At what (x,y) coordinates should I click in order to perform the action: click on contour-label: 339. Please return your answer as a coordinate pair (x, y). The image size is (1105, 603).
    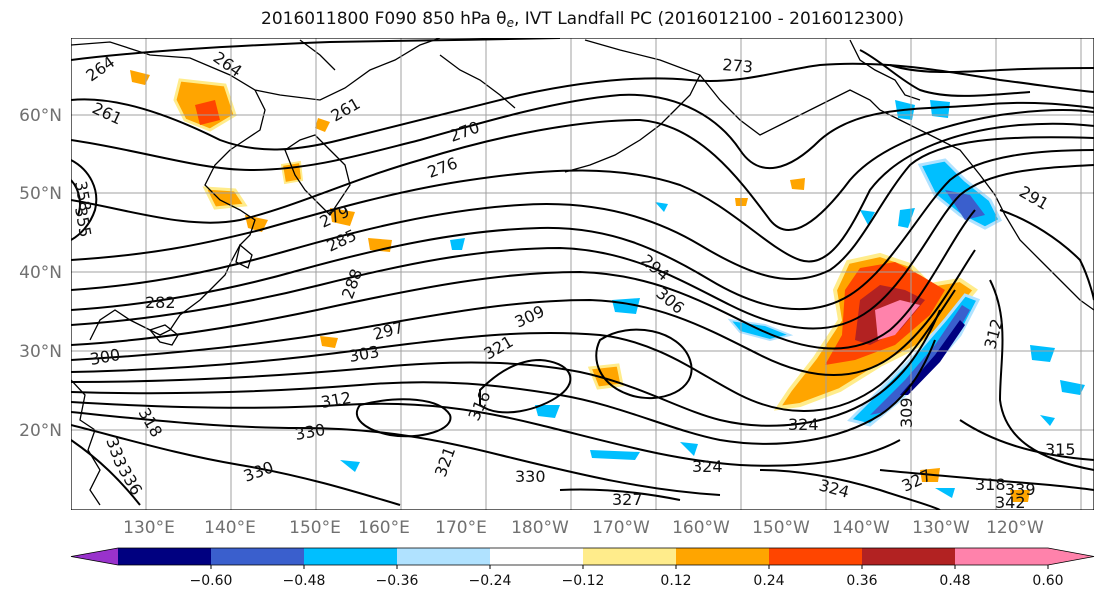
    Looking at the image, I should click on (1020, 489).